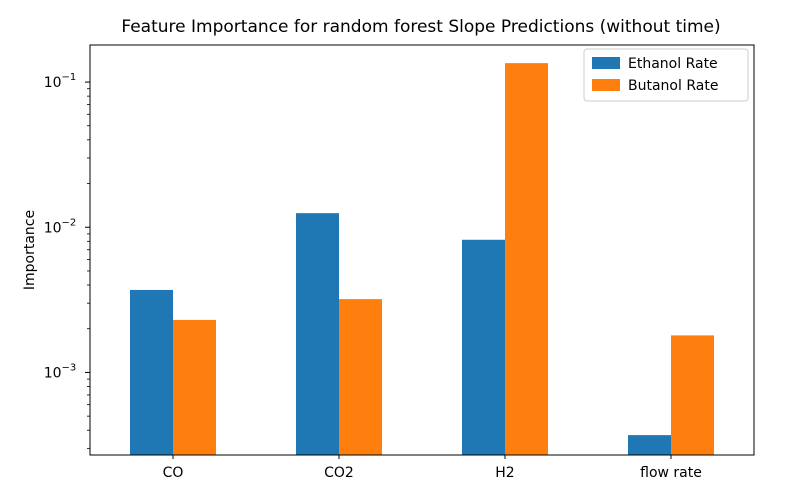  Describe the element at coordinates (173, 473) in the screenshot. I see `x-tick-label: CO` at that location.